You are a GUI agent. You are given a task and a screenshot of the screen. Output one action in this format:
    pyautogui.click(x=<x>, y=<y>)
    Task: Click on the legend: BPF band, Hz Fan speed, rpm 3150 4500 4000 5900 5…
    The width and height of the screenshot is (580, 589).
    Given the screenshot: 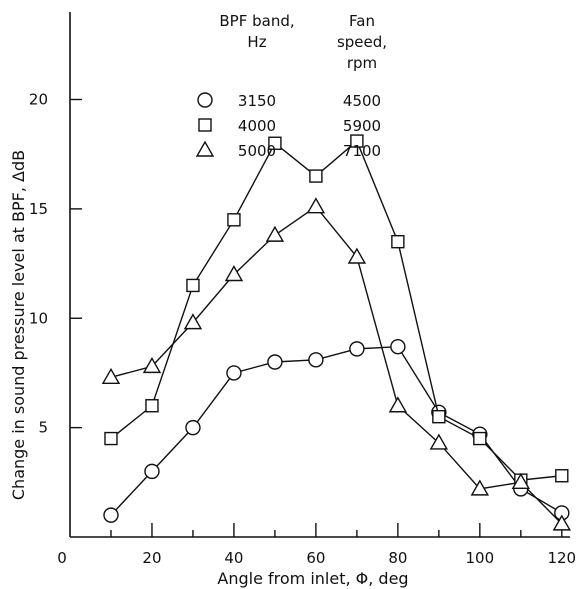 What is the action you would take?
    pyautogui.click(x=291, y=86)
    